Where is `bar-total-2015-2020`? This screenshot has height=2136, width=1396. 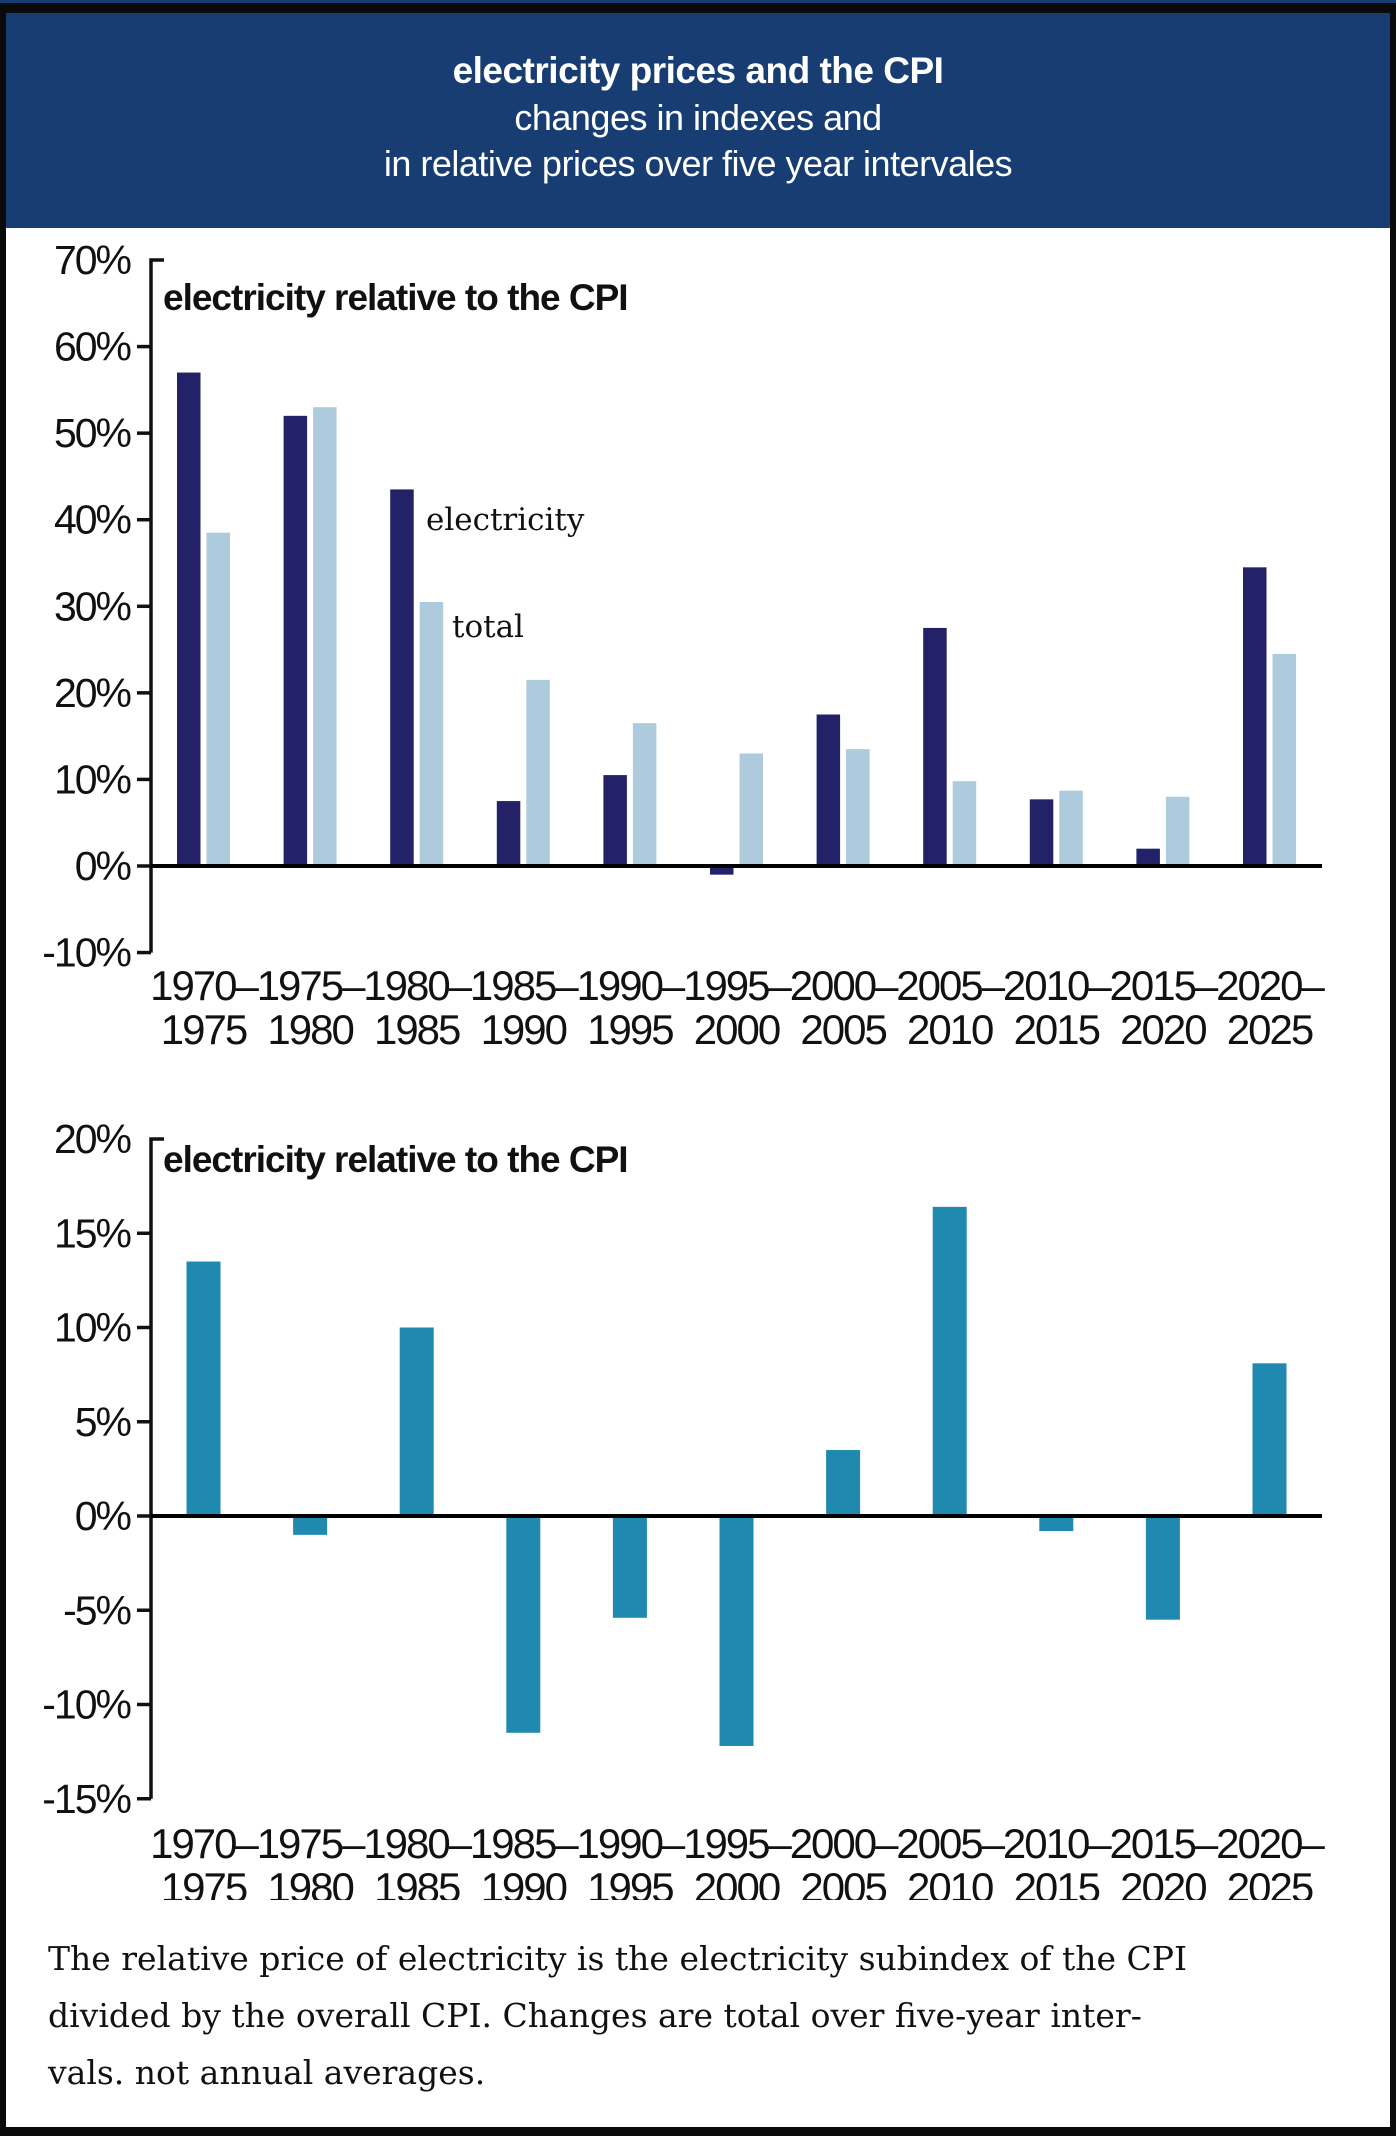 bar-total-2015-2020 is located at coordinates (1177, 831).